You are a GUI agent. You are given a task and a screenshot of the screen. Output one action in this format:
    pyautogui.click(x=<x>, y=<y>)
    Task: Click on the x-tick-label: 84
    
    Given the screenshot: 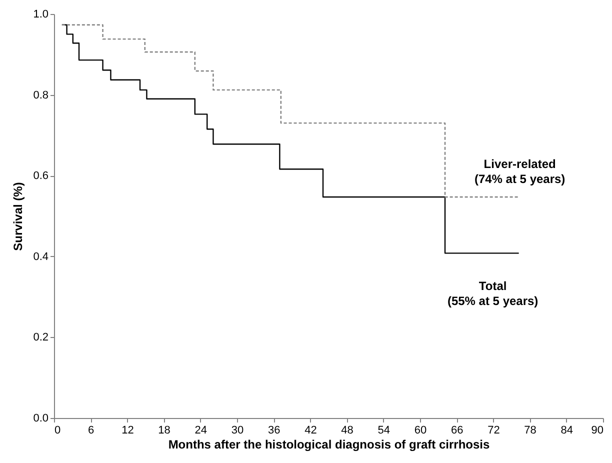 What is the action you would take?
    pyautogui.click(x=567, y=430)
    